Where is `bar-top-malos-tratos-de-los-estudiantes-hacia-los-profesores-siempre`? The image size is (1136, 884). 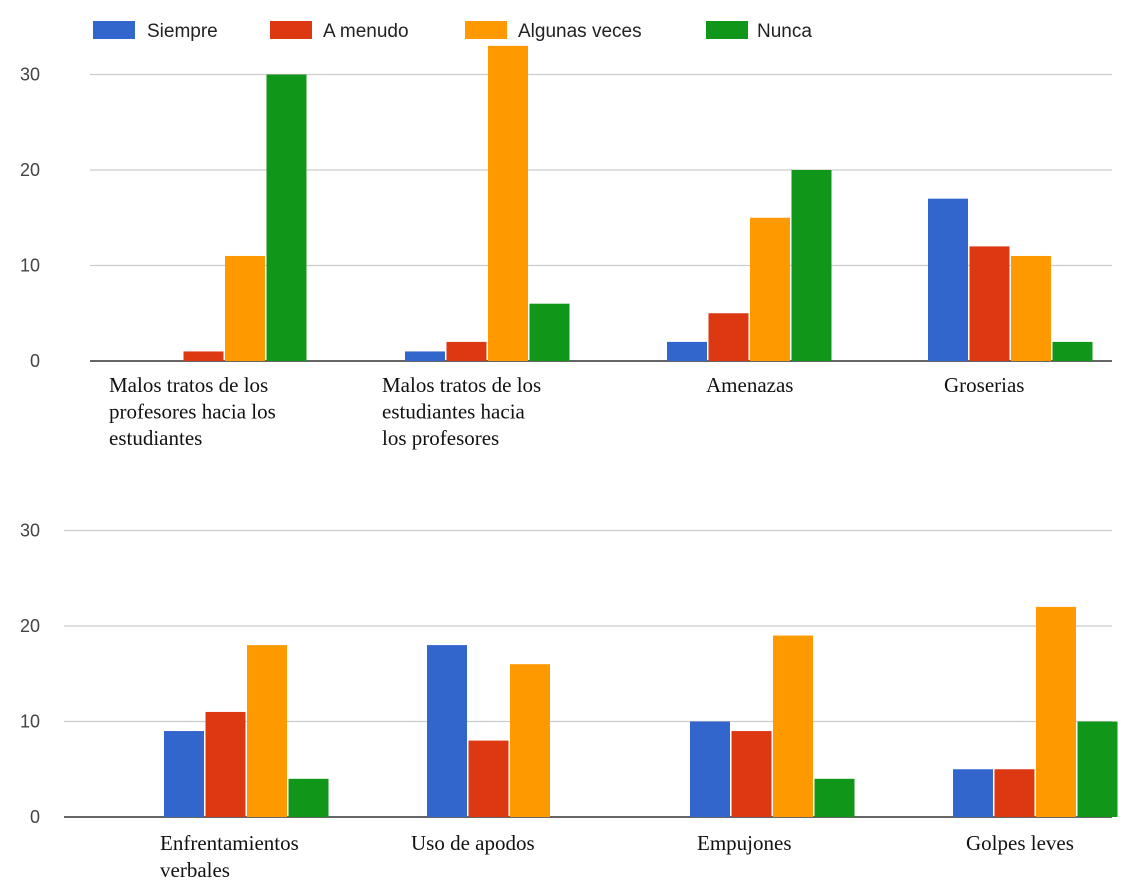 bar-top-malos-tratos-de-los-estudiantes-hacia-los-profesores-siempre is located at coordinates (425, 356).